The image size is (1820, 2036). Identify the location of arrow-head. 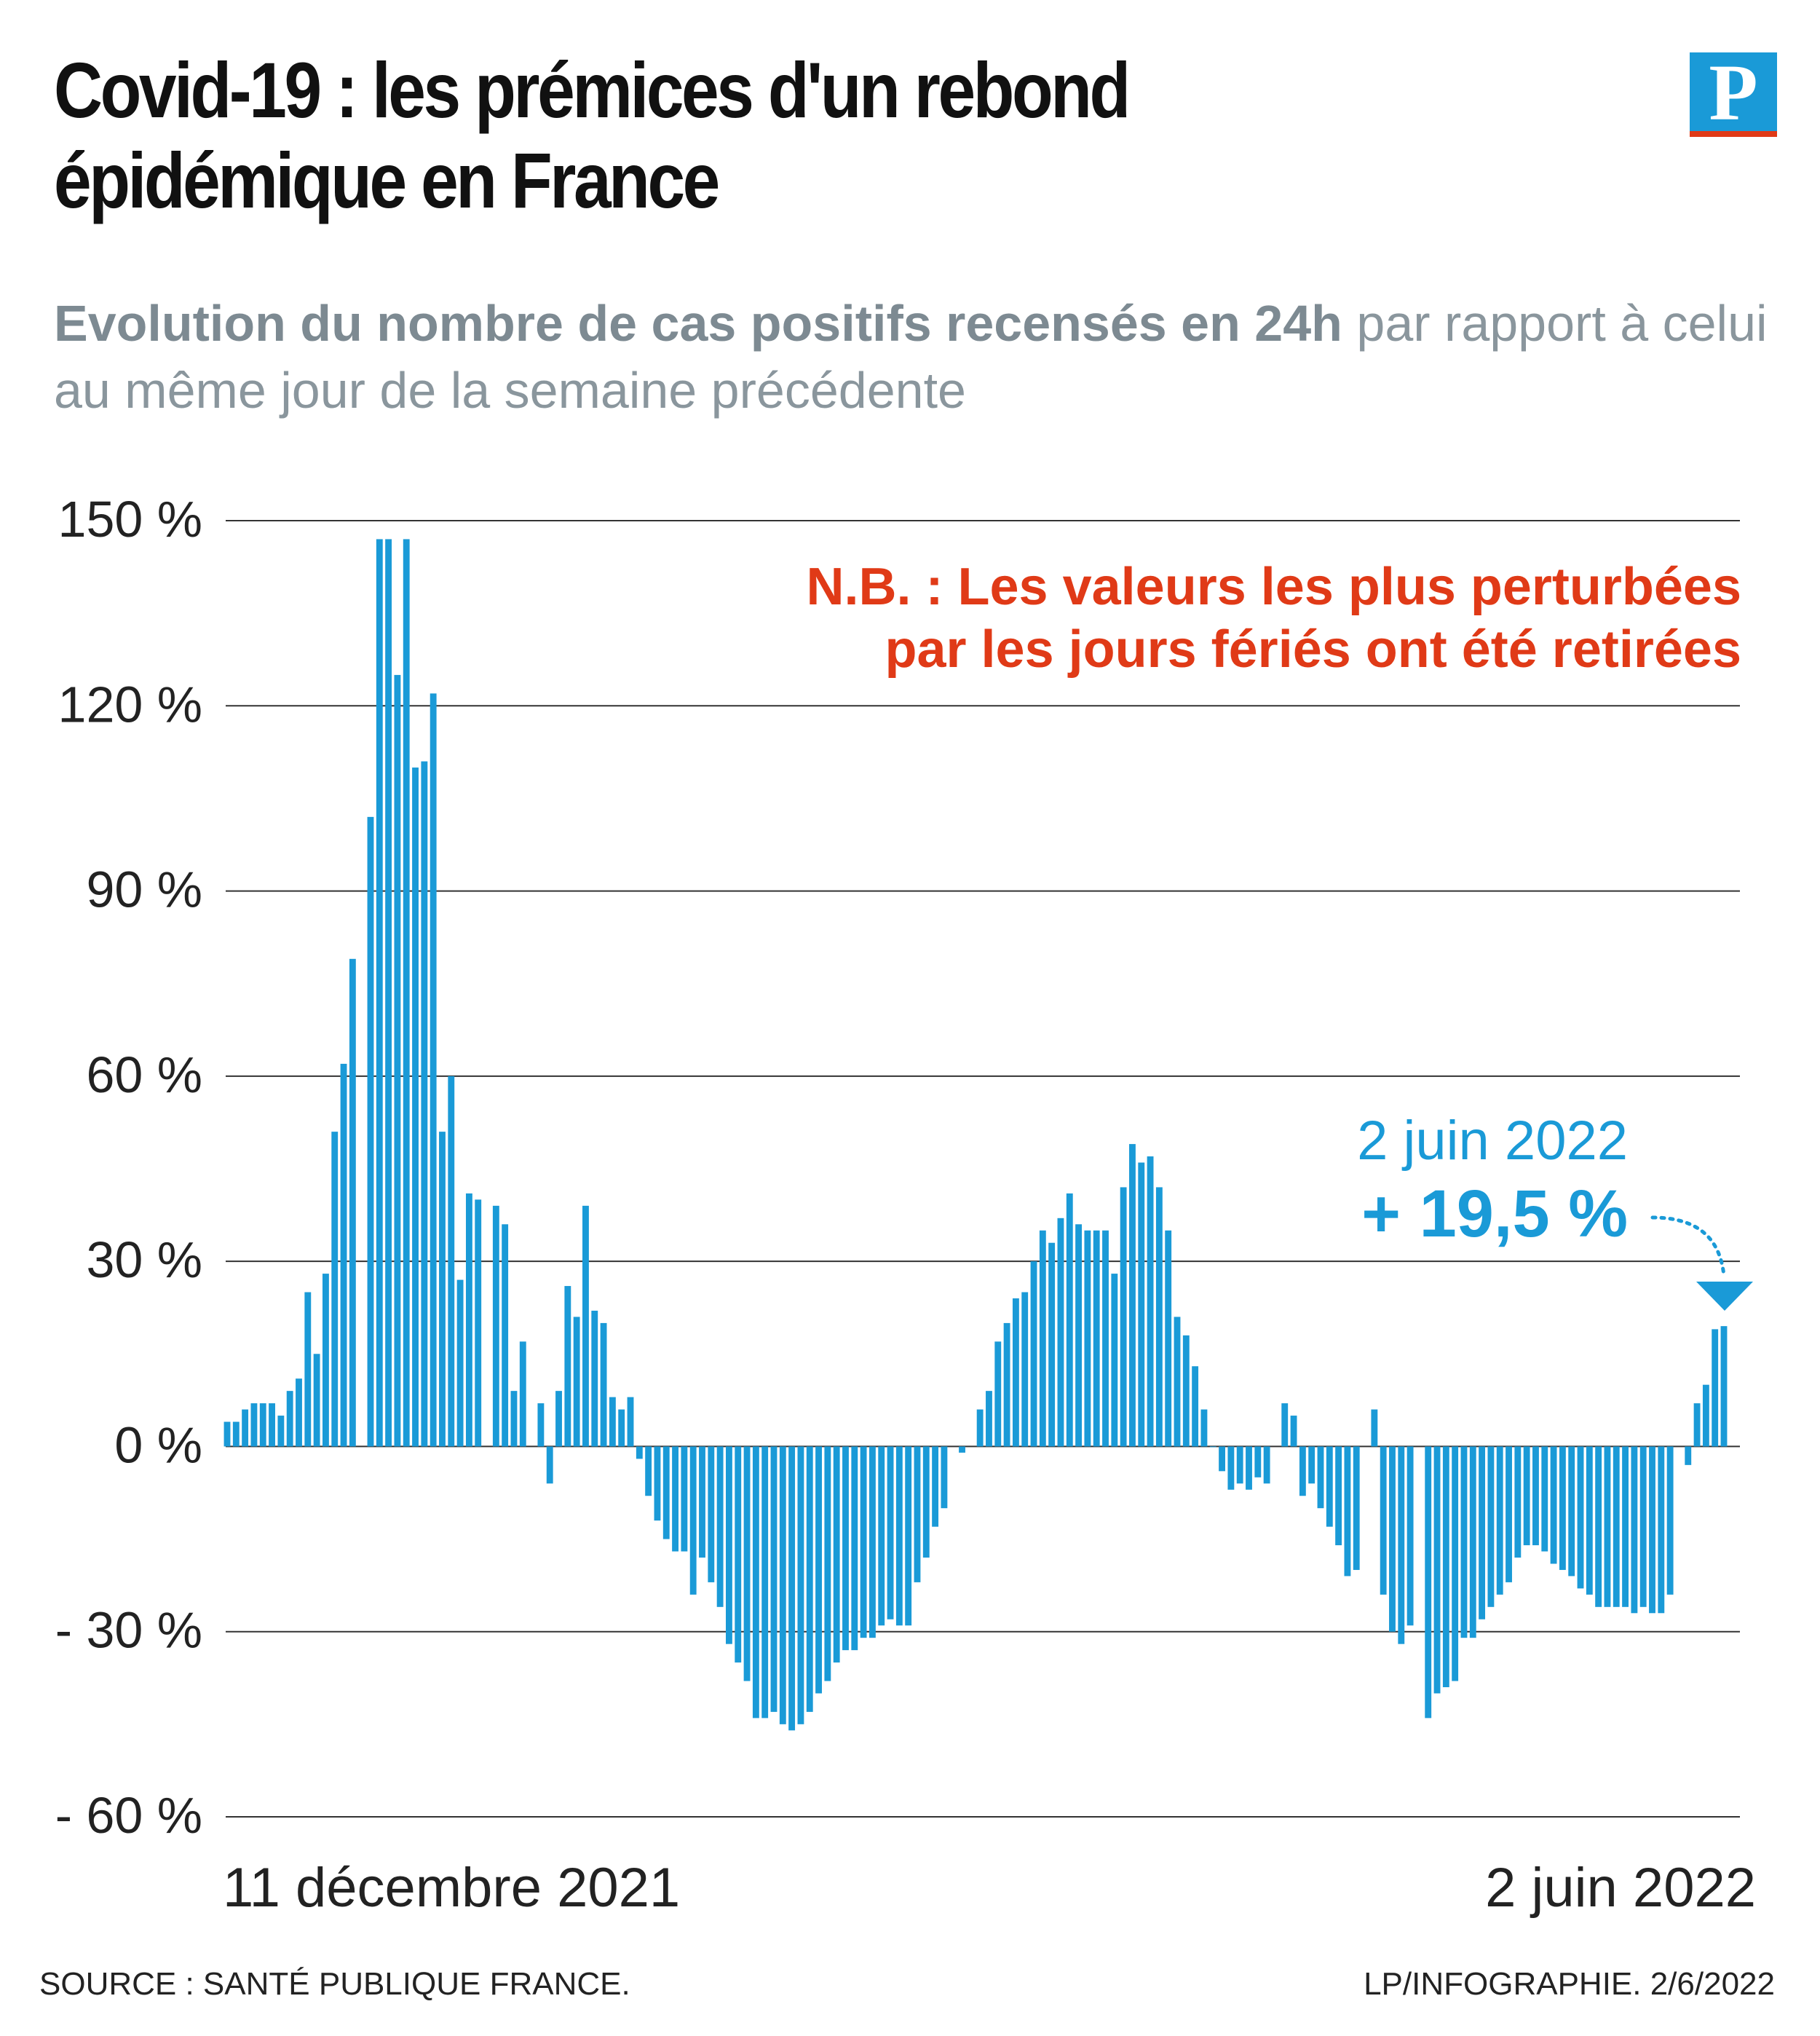
(1724, 1297).